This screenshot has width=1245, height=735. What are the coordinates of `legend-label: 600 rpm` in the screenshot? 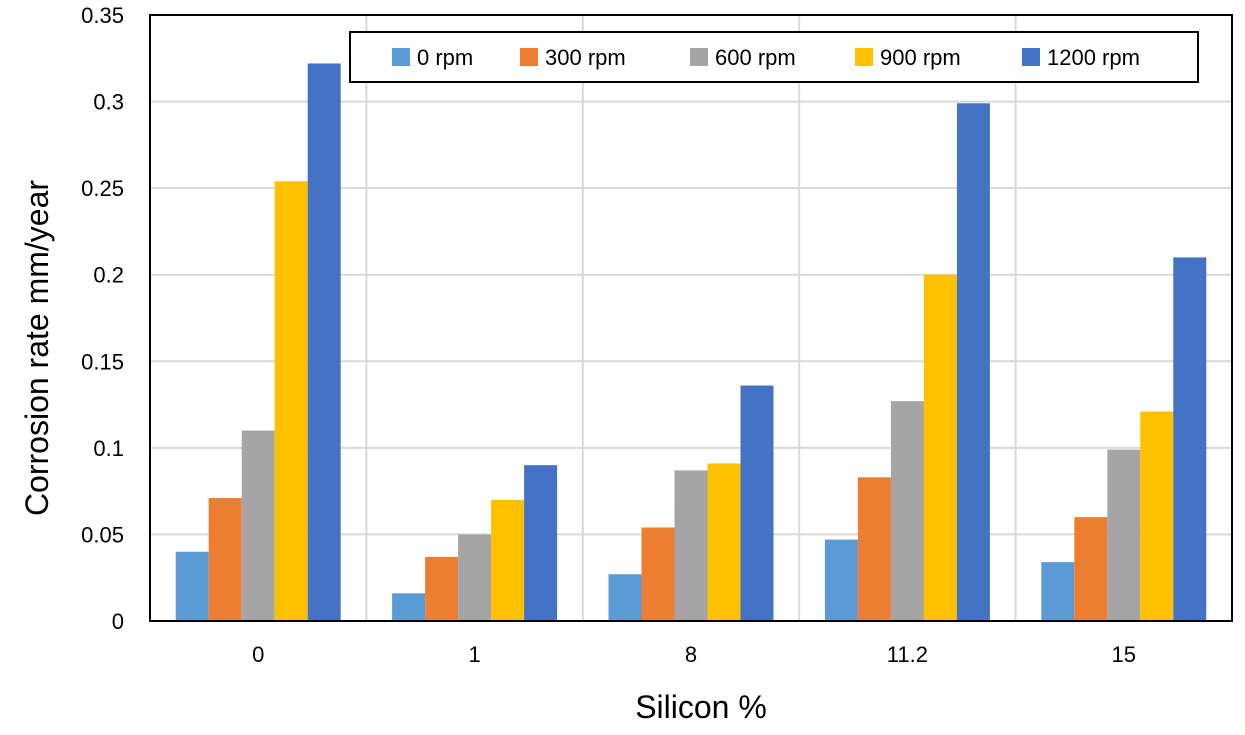 It's located at (755, 57).